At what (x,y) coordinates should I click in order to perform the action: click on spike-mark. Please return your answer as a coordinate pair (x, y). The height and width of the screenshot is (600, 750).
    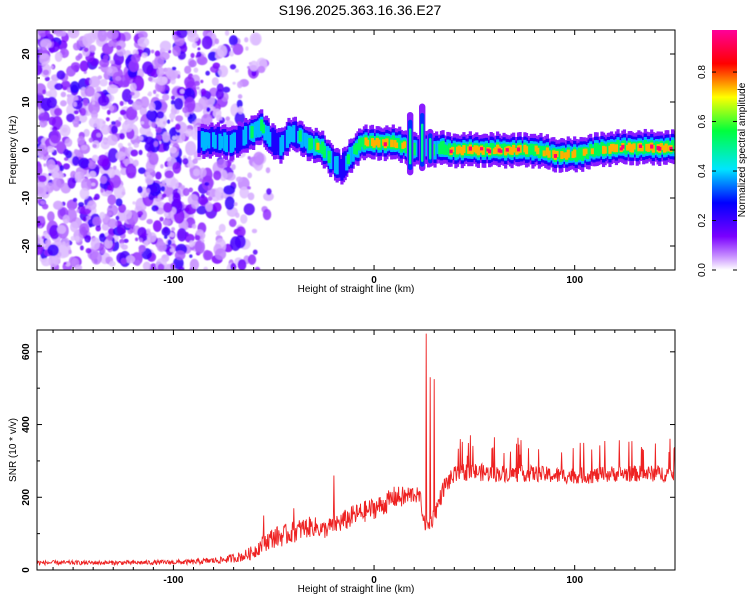
    Looking at the image, I should click on (422, 142).